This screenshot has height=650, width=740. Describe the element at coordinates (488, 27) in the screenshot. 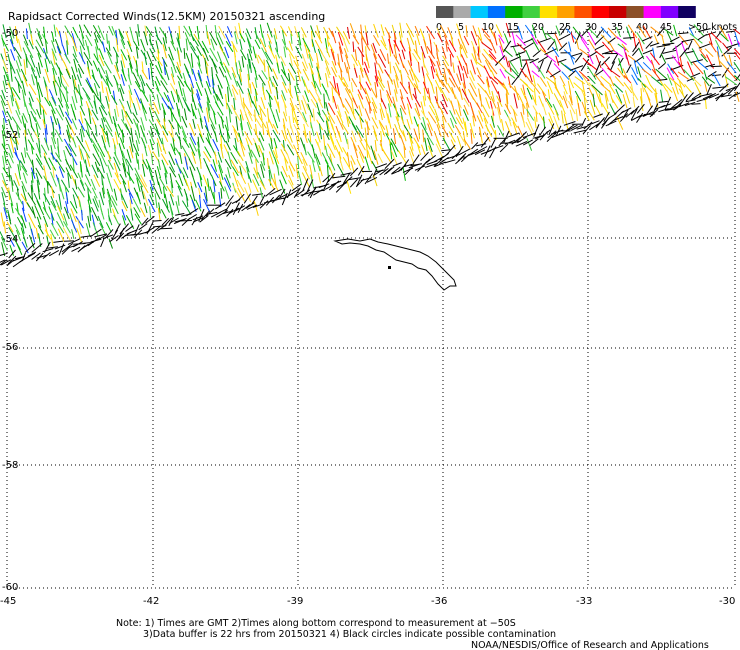

I see `legend-label: 10` at that location.